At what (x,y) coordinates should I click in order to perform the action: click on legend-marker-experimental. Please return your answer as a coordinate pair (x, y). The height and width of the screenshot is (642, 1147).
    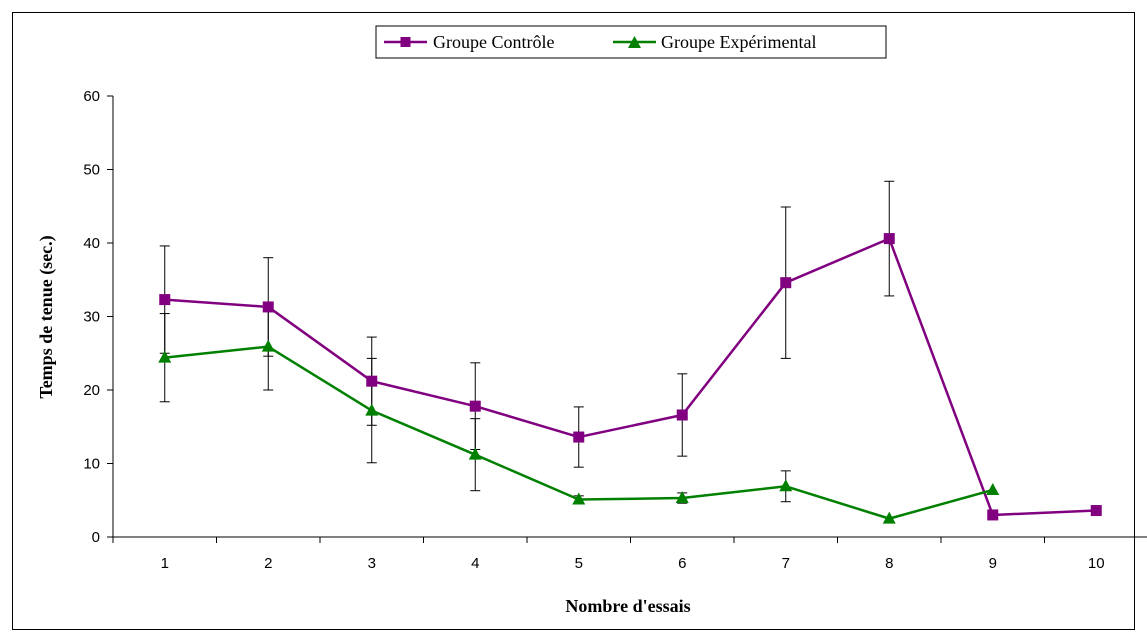
    Looking at the image, I should click on (634, 42).